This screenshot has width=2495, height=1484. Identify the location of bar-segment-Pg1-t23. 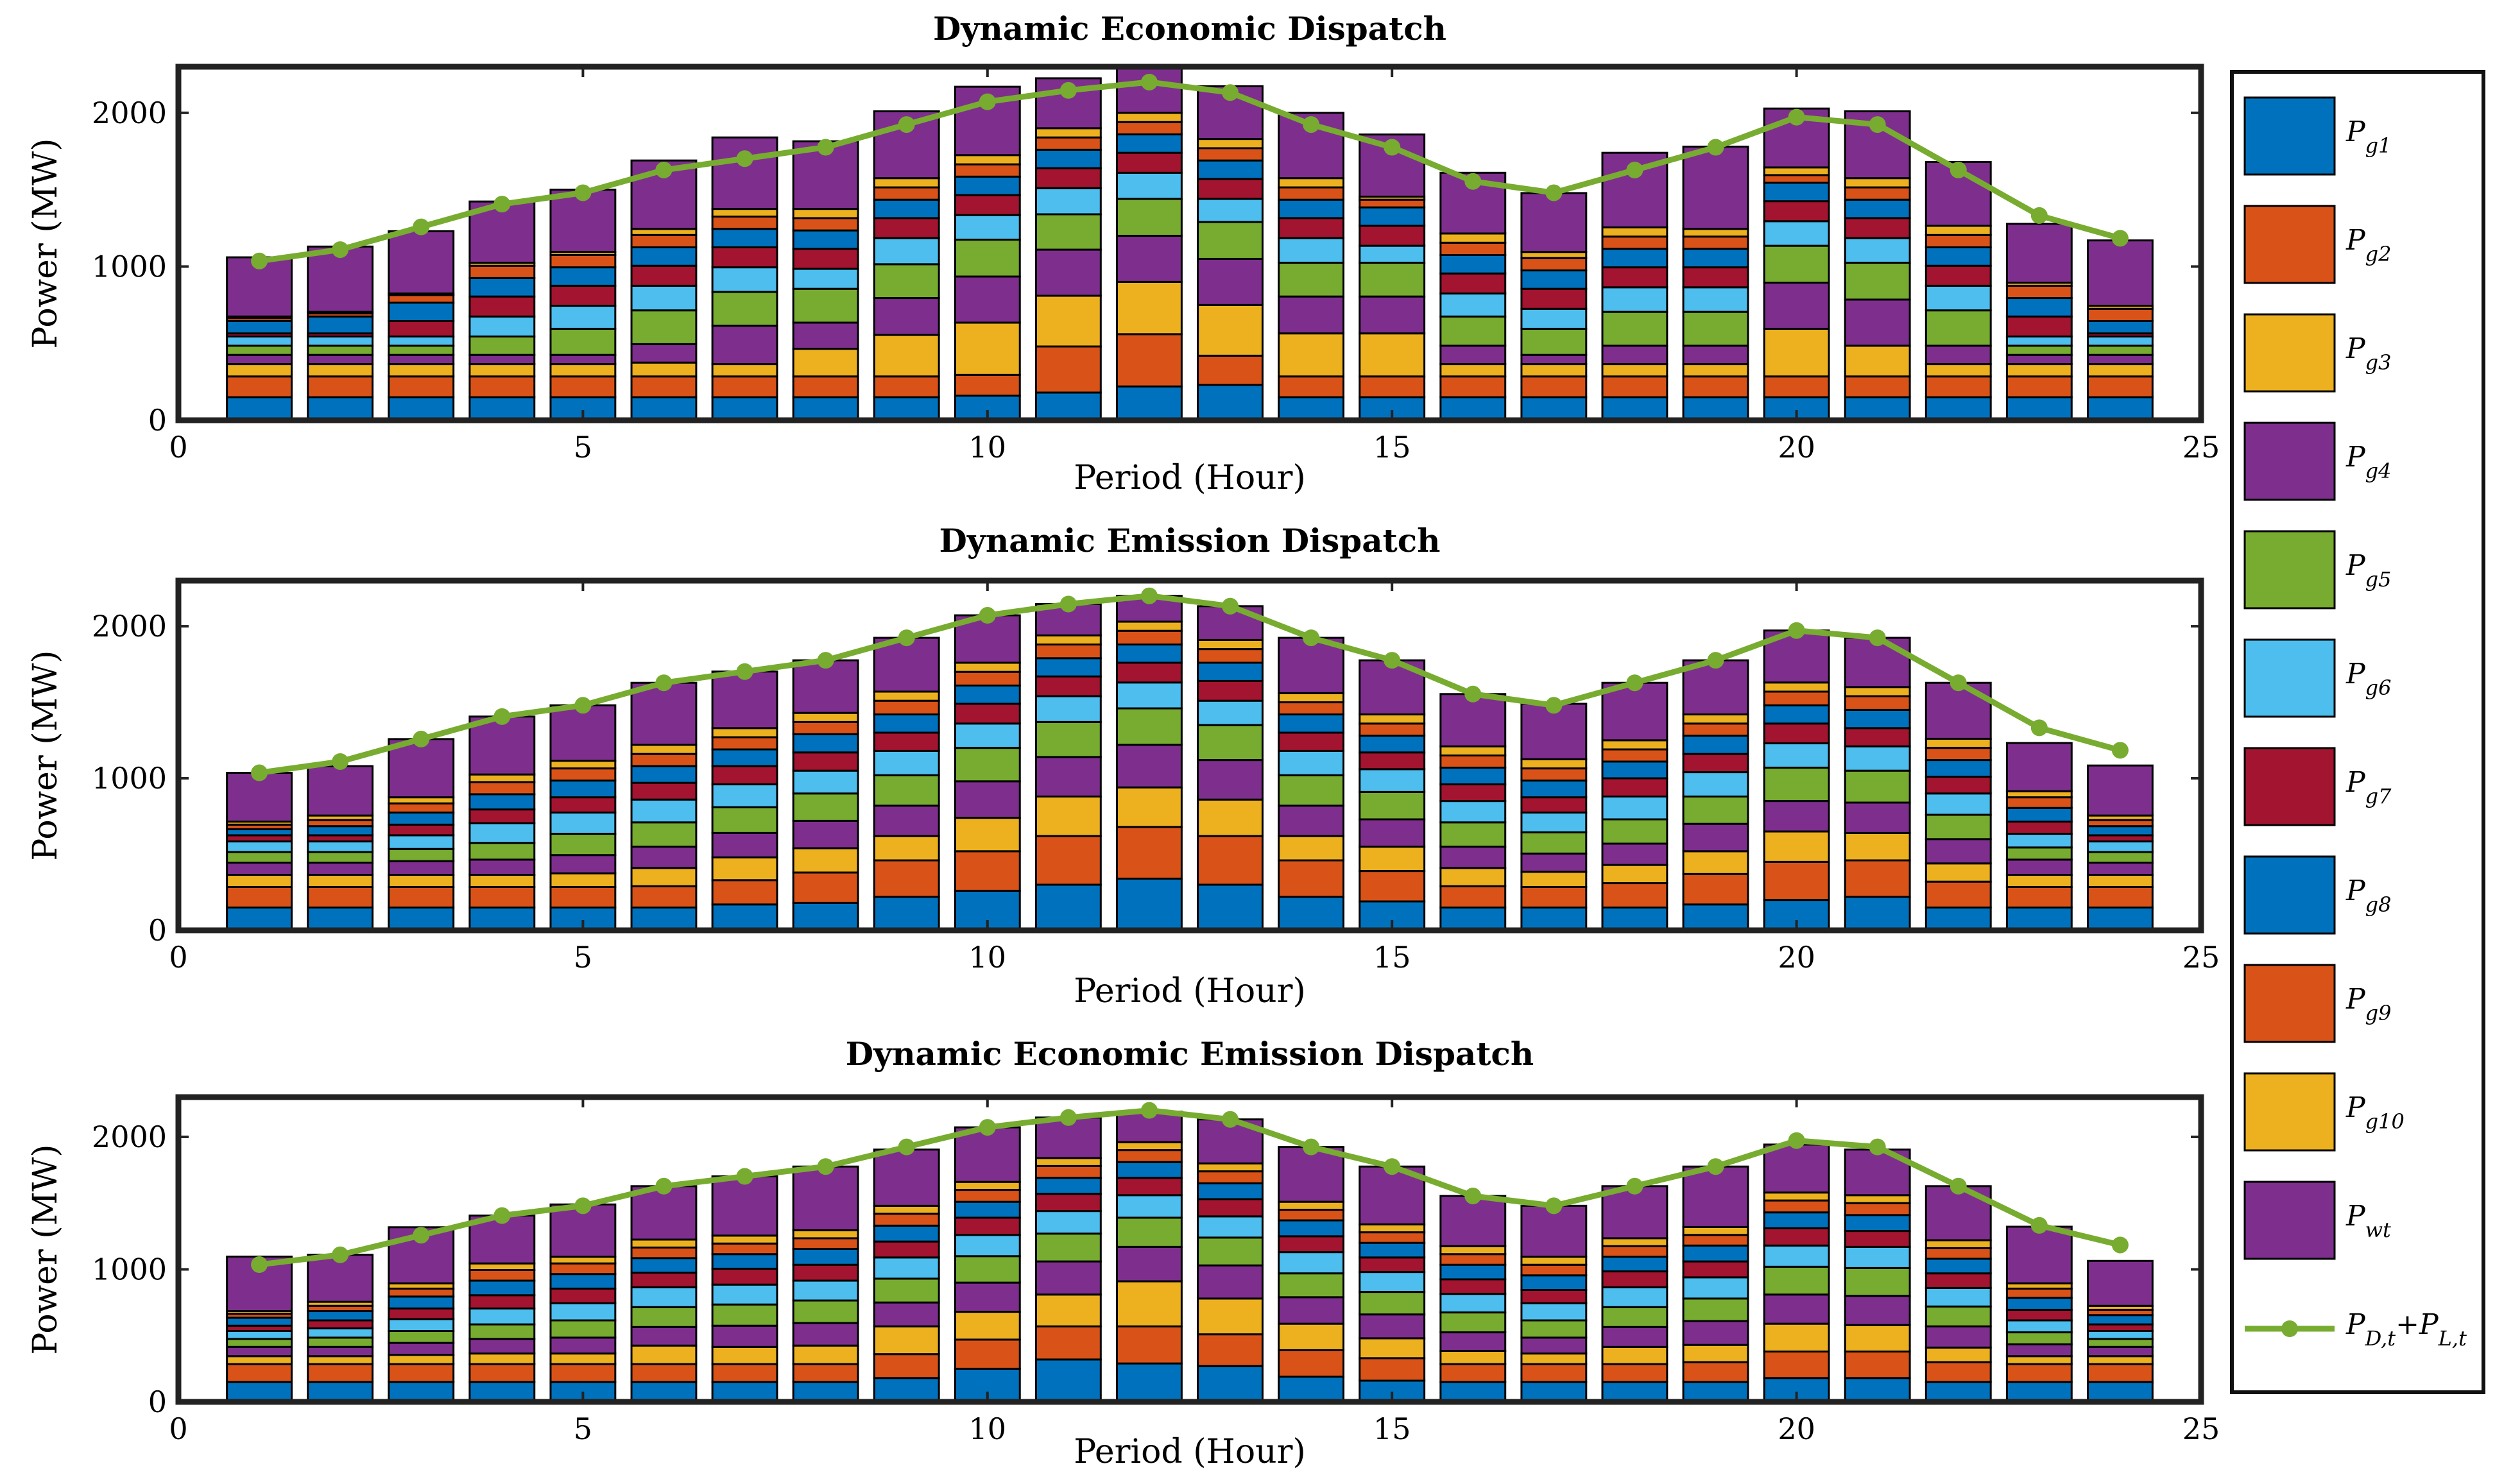
(2039, 1392).